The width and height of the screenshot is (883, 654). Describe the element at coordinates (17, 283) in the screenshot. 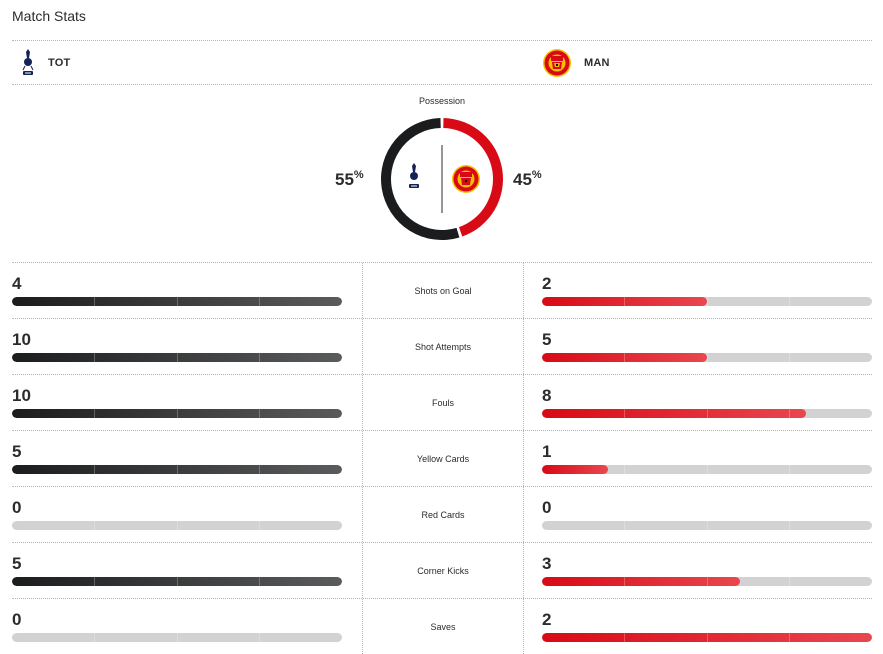

I see `home-stat-value: 4` at that location.